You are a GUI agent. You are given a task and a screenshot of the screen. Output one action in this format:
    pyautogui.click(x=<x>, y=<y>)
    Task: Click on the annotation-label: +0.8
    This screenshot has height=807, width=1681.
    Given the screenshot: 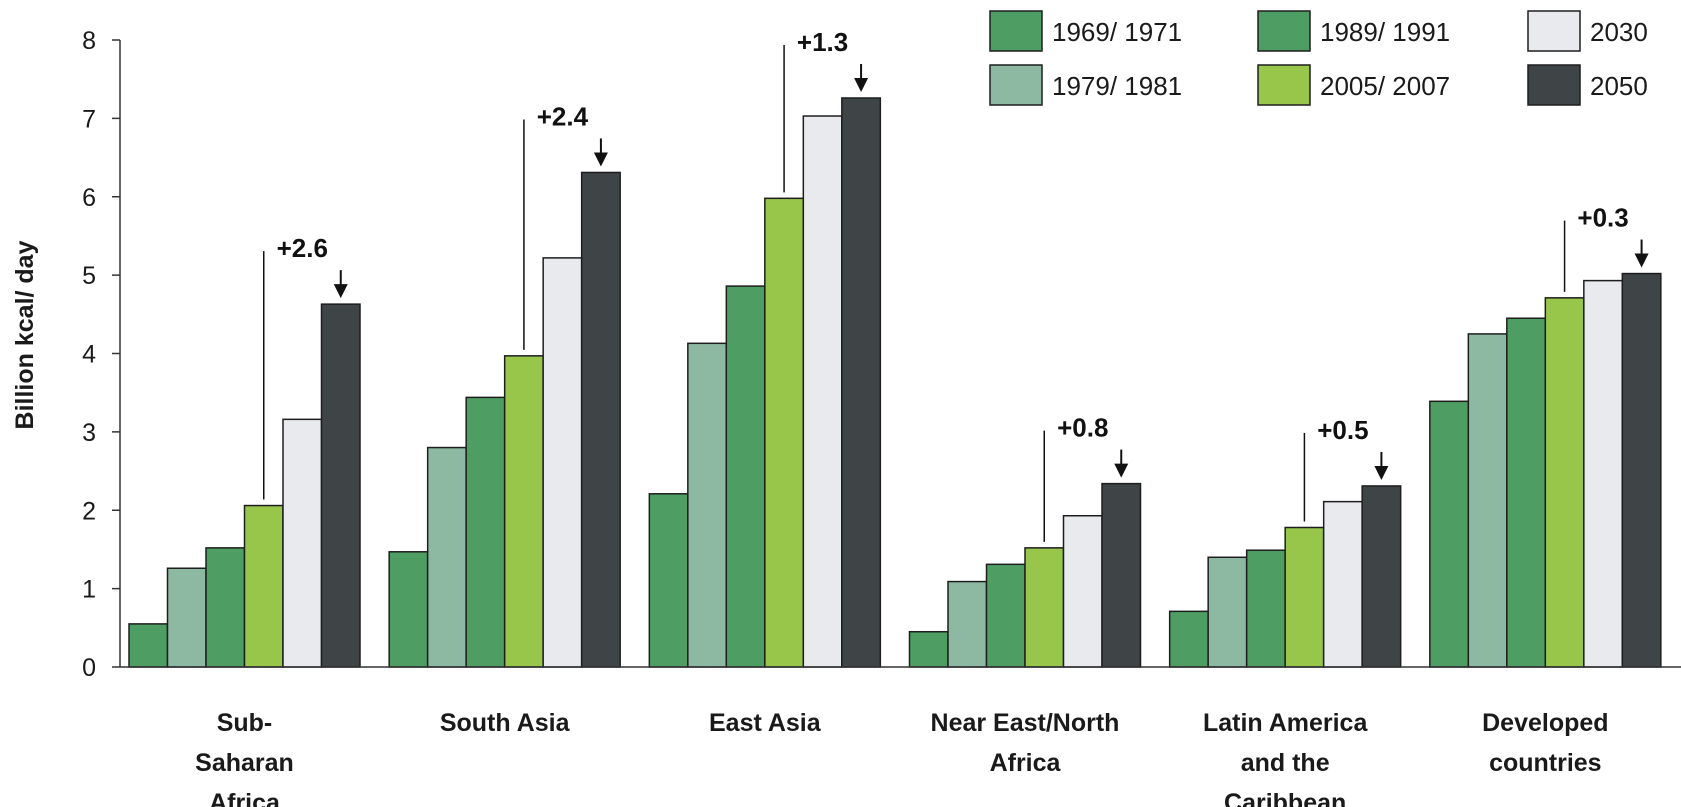 What is the action you would take?
    pyautogui.click(x=1082, y=428)
    